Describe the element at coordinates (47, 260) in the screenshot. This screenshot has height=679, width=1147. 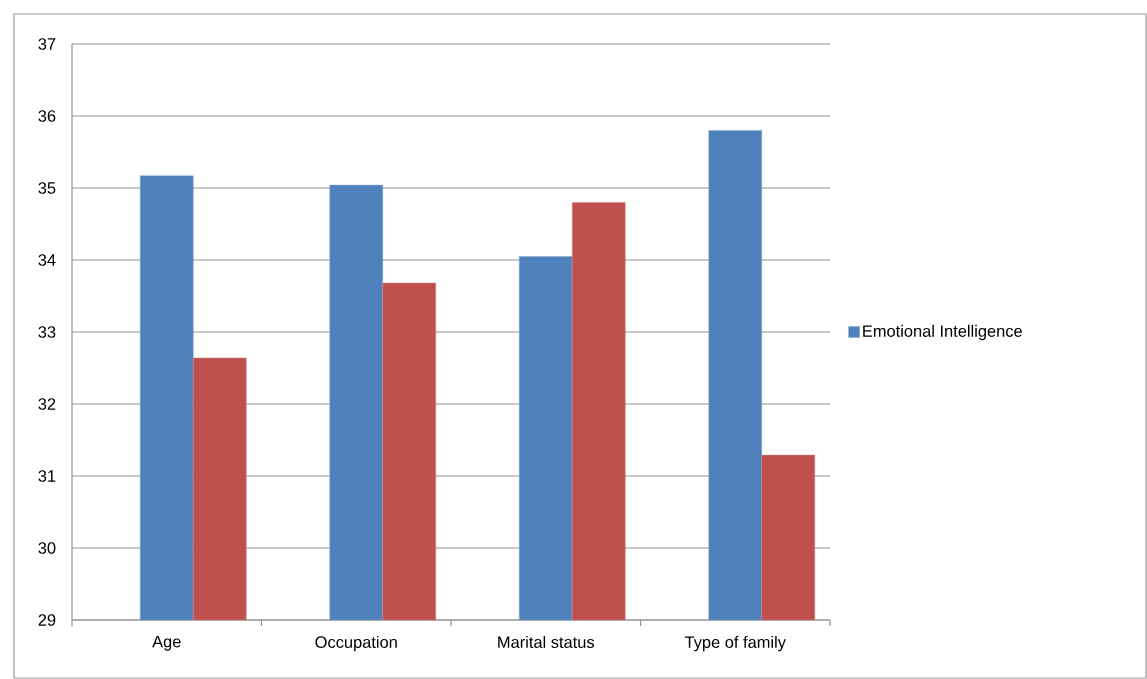
I see `y-tick-label: 34` at that location.